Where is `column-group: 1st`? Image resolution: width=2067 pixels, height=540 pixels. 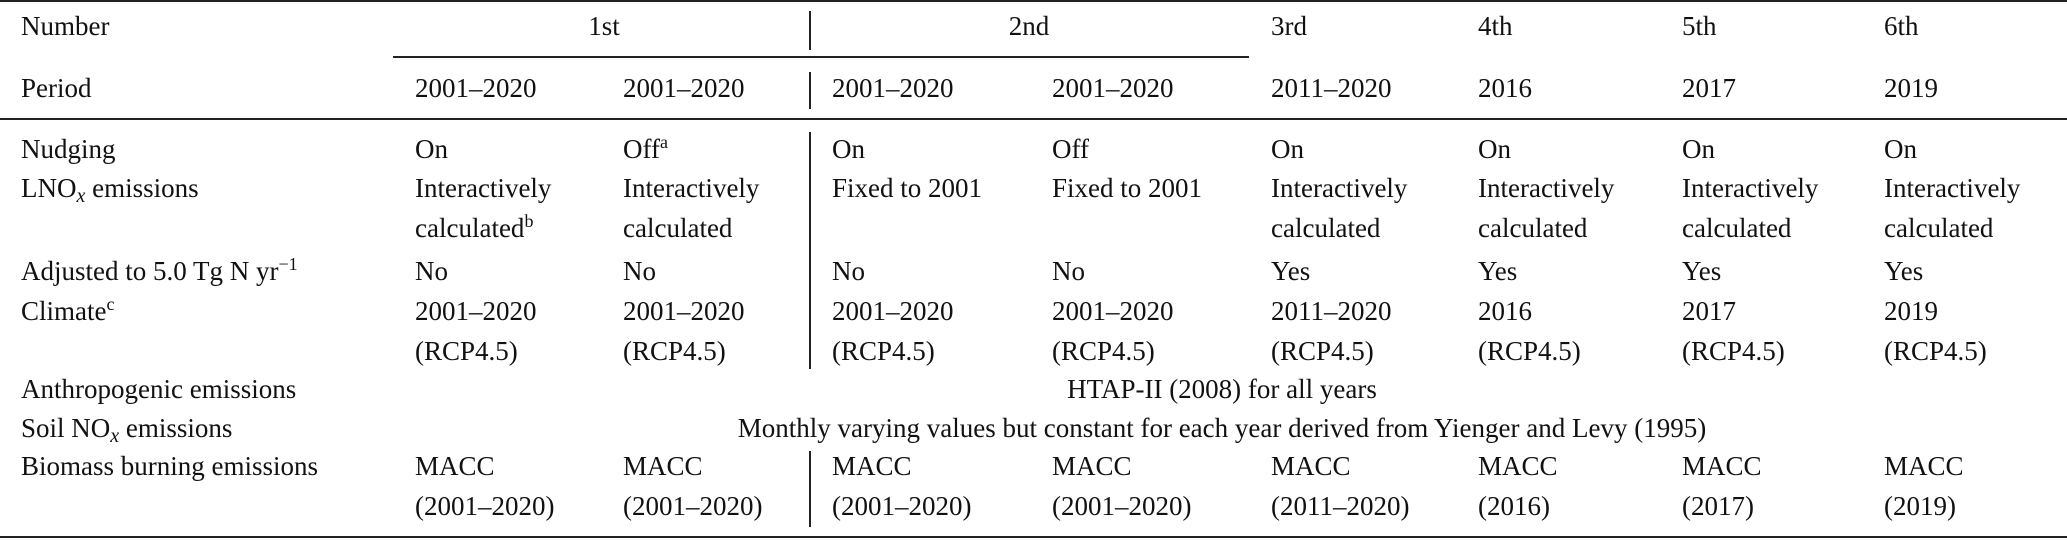
column-group: 1st is located at coordinates (604, 26).